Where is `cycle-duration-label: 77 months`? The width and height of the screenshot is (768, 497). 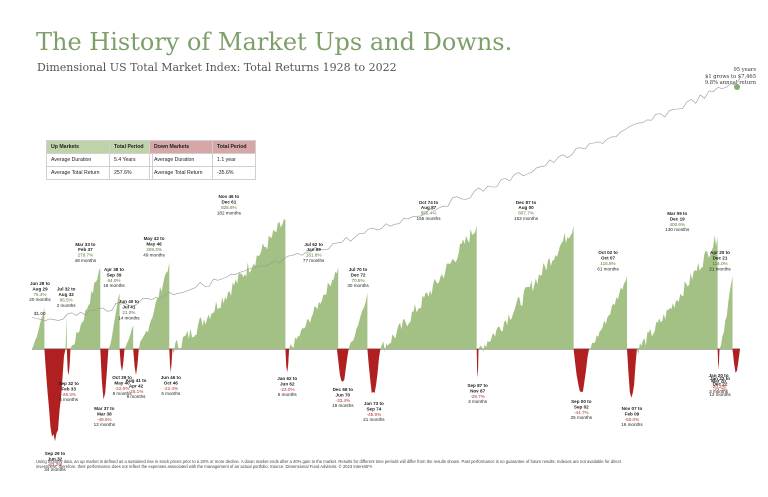
cycle-duration-label: 77 months is located at coordinates (314, 260).